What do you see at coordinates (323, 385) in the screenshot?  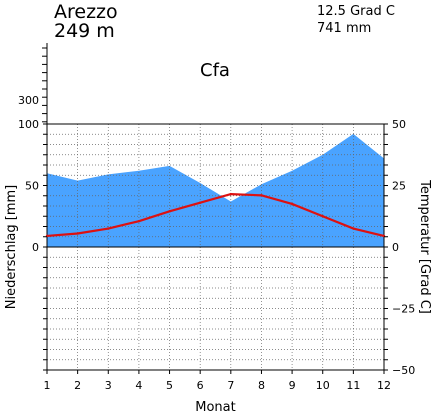 I see `x-tick-label: 10` at bounding box center [323, 385].